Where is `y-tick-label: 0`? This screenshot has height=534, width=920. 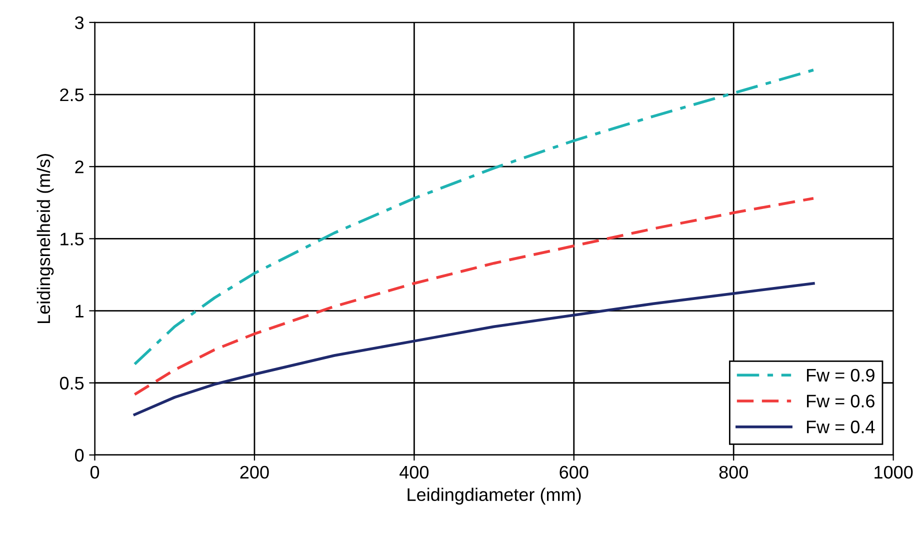
y-tick-label: 0 is located at coordinates (79, 455).